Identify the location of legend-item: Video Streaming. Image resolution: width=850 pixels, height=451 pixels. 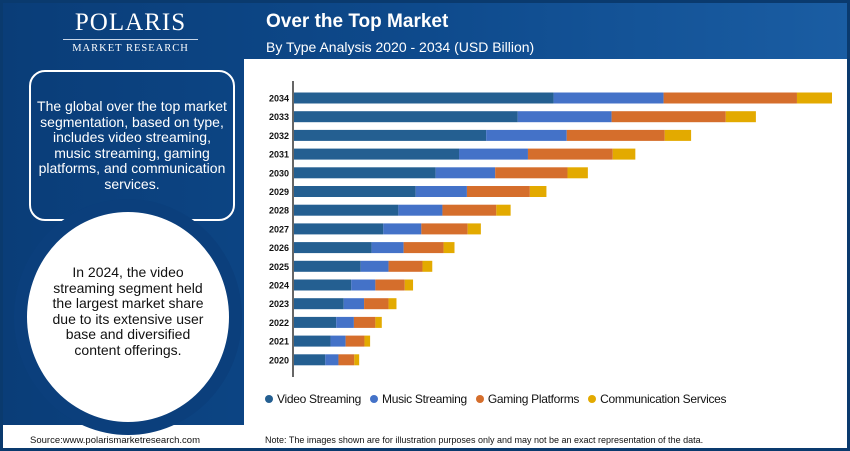
(313, 399).